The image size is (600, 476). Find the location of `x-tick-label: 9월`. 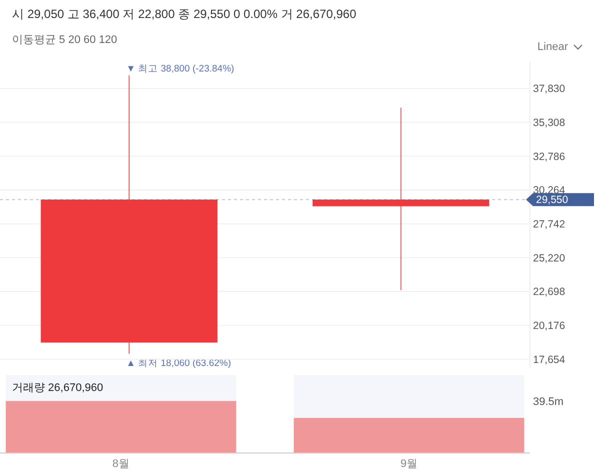

x-tick-label: 9월 is located at coordinates (409, 464).